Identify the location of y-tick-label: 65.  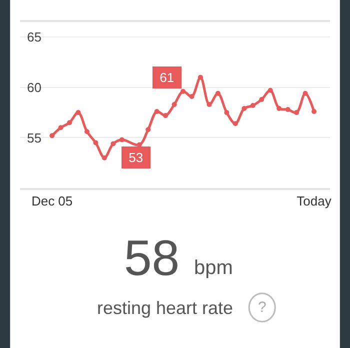
(34, 37).